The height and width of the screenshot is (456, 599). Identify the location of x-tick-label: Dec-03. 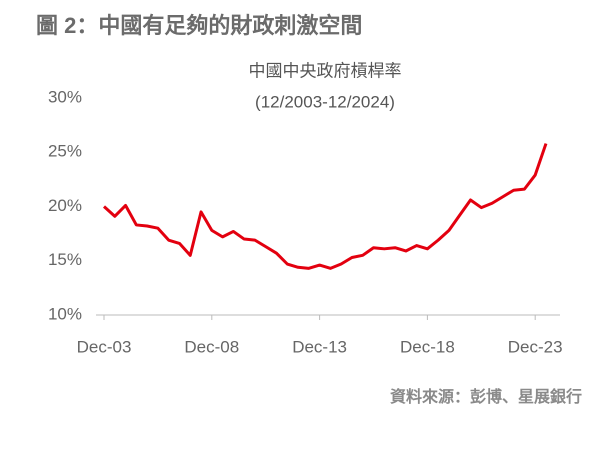
(104, 346).